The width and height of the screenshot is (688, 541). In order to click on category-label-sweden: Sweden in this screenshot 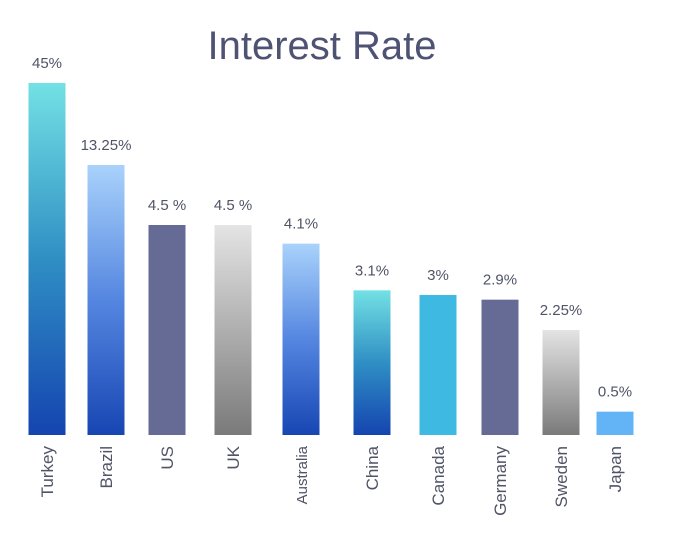, I will do `click(561, 476)`.